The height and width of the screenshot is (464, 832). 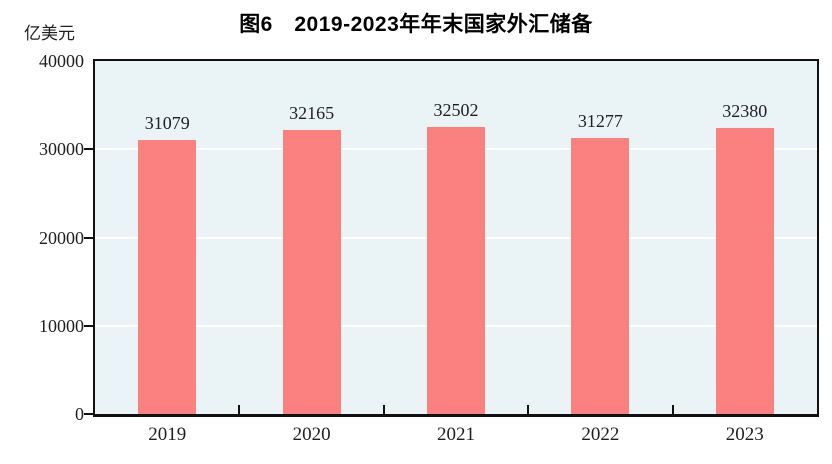 I want to click on bar-value-label-2022: 31277, so click(x=600, y=121).